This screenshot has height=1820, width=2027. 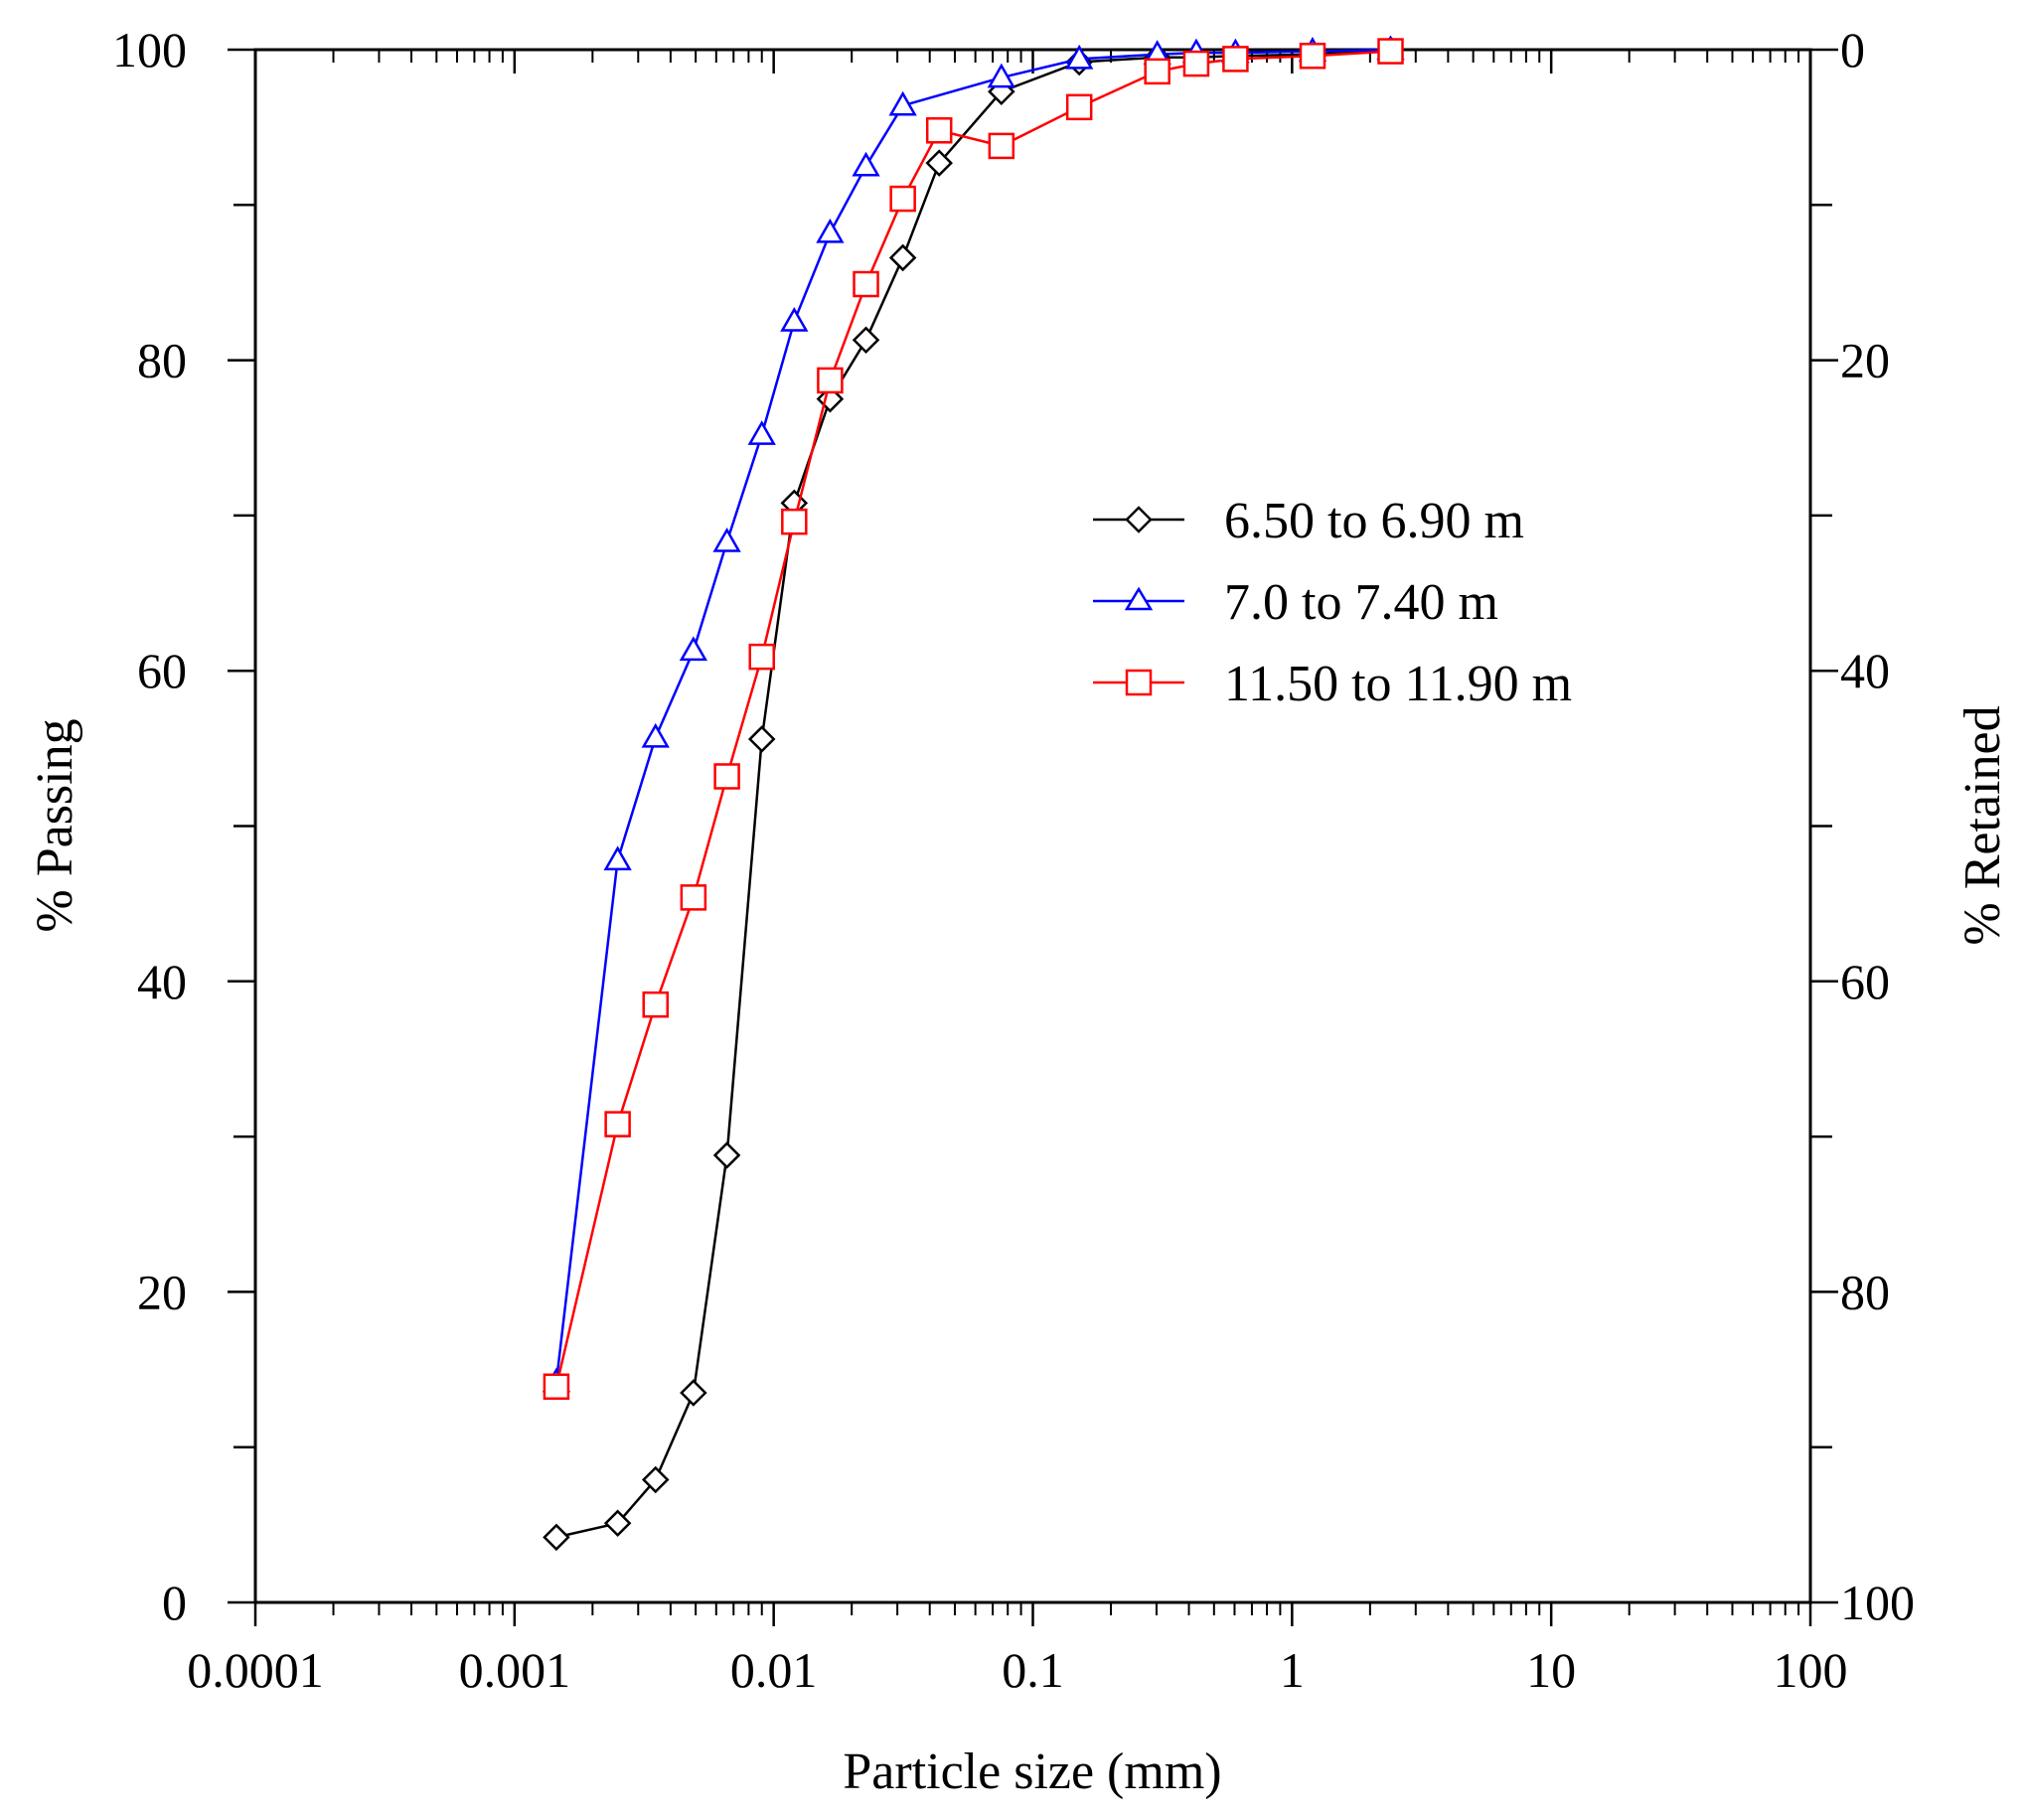 What do you see at coordinates (1398, 684) in the screenshot?
I see `legend-label-series-3: 11.50 to 11.90 m` at bounding box center [1398, 684].